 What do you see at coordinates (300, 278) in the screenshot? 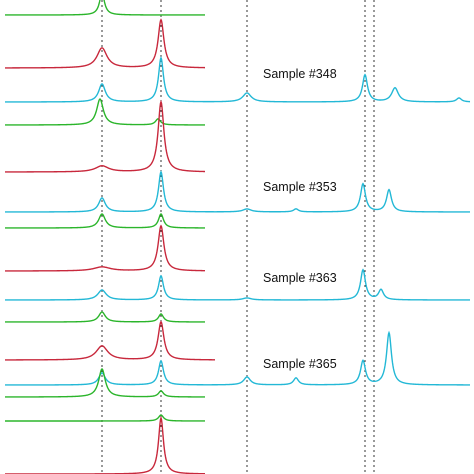
I see `sample-label-363: Sample #363` at bounding box center [300, 278].